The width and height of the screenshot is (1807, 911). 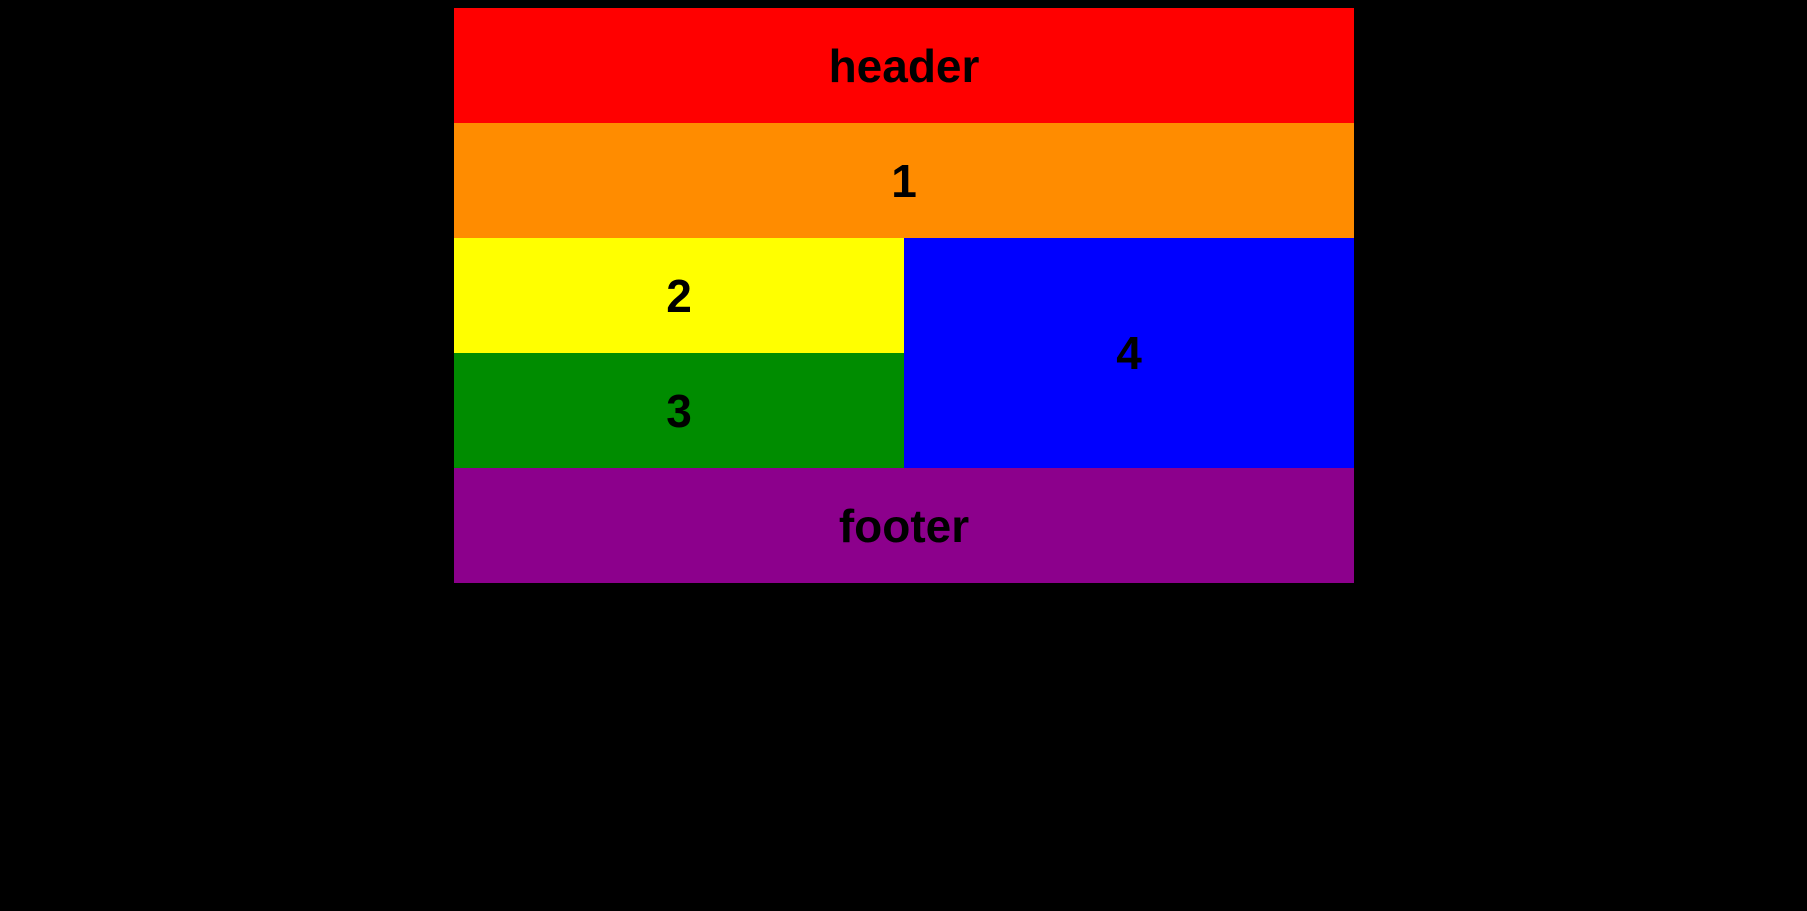 I want to click on footer-label: footer, so click(x=904, y=525).